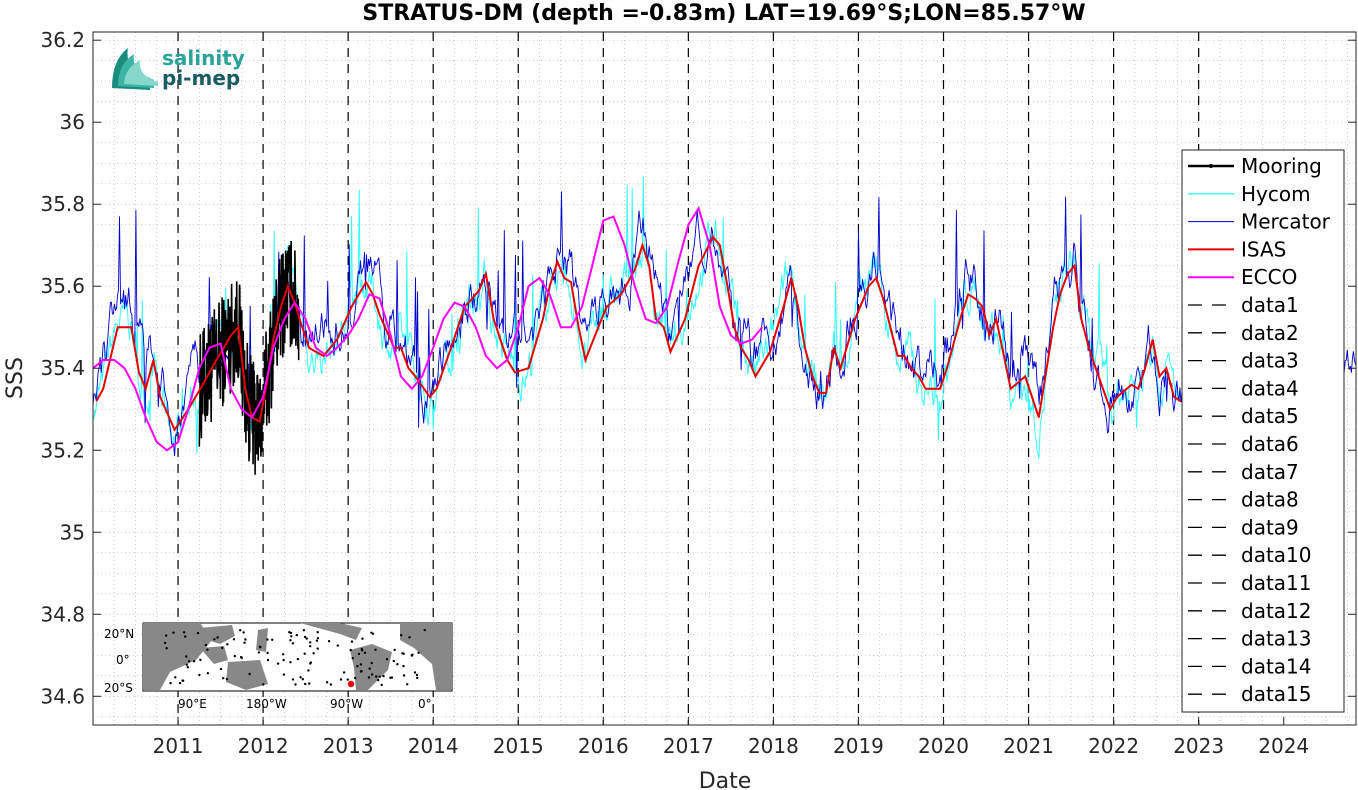 This screenshot has width=1358, height=790. Describe the element at coordinates (62, 286) in the screenshot. I see `y-tick-label: 35.6` at that location.